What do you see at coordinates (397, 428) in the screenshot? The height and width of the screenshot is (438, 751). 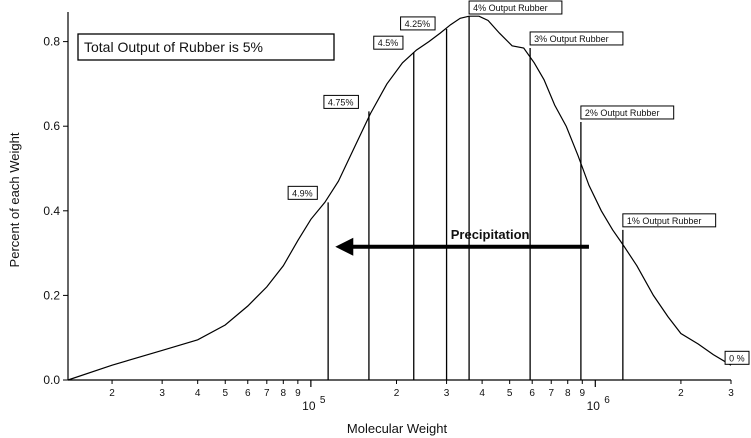 I see `x-axis-title: Molecular Weight` at bounding box center [397, 428].